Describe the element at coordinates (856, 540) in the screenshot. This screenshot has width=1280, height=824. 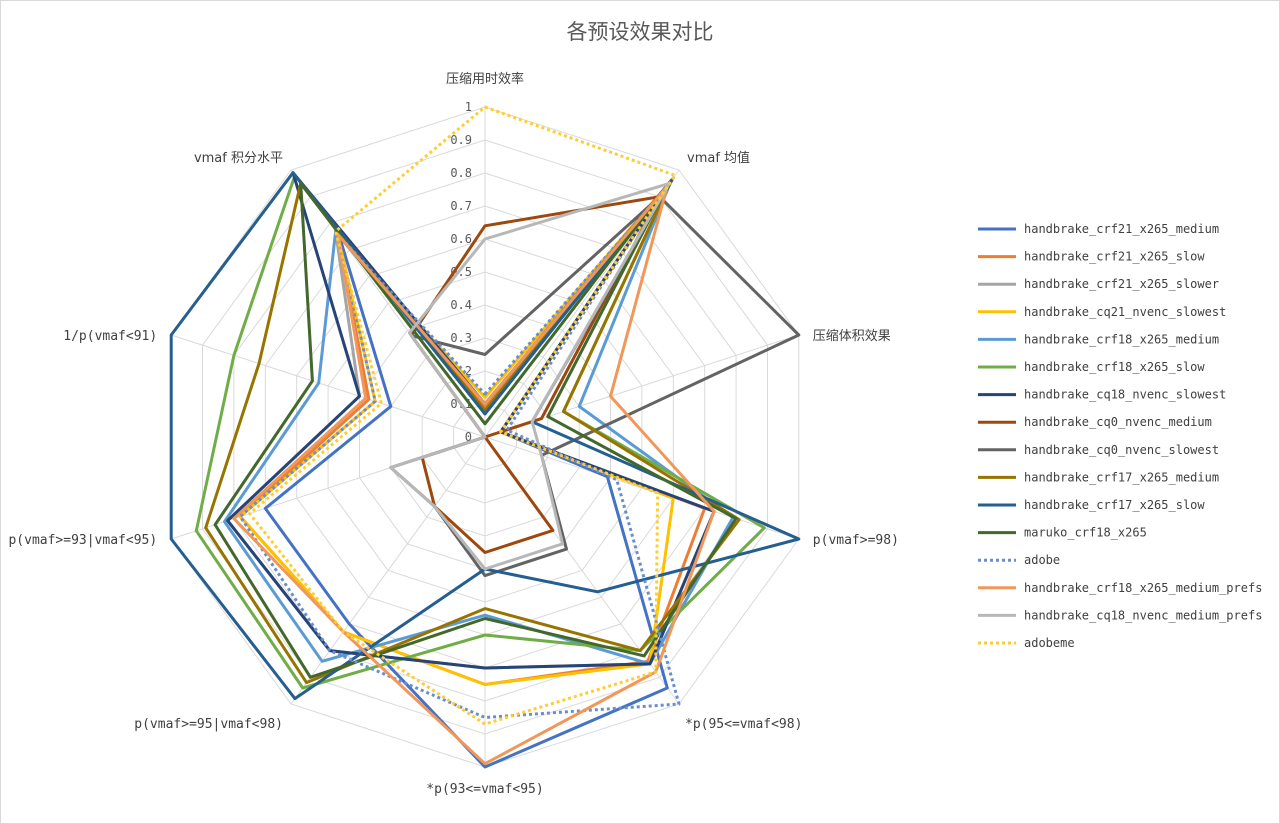
I see `axis-label: p(vmaf>=98)` at that location.